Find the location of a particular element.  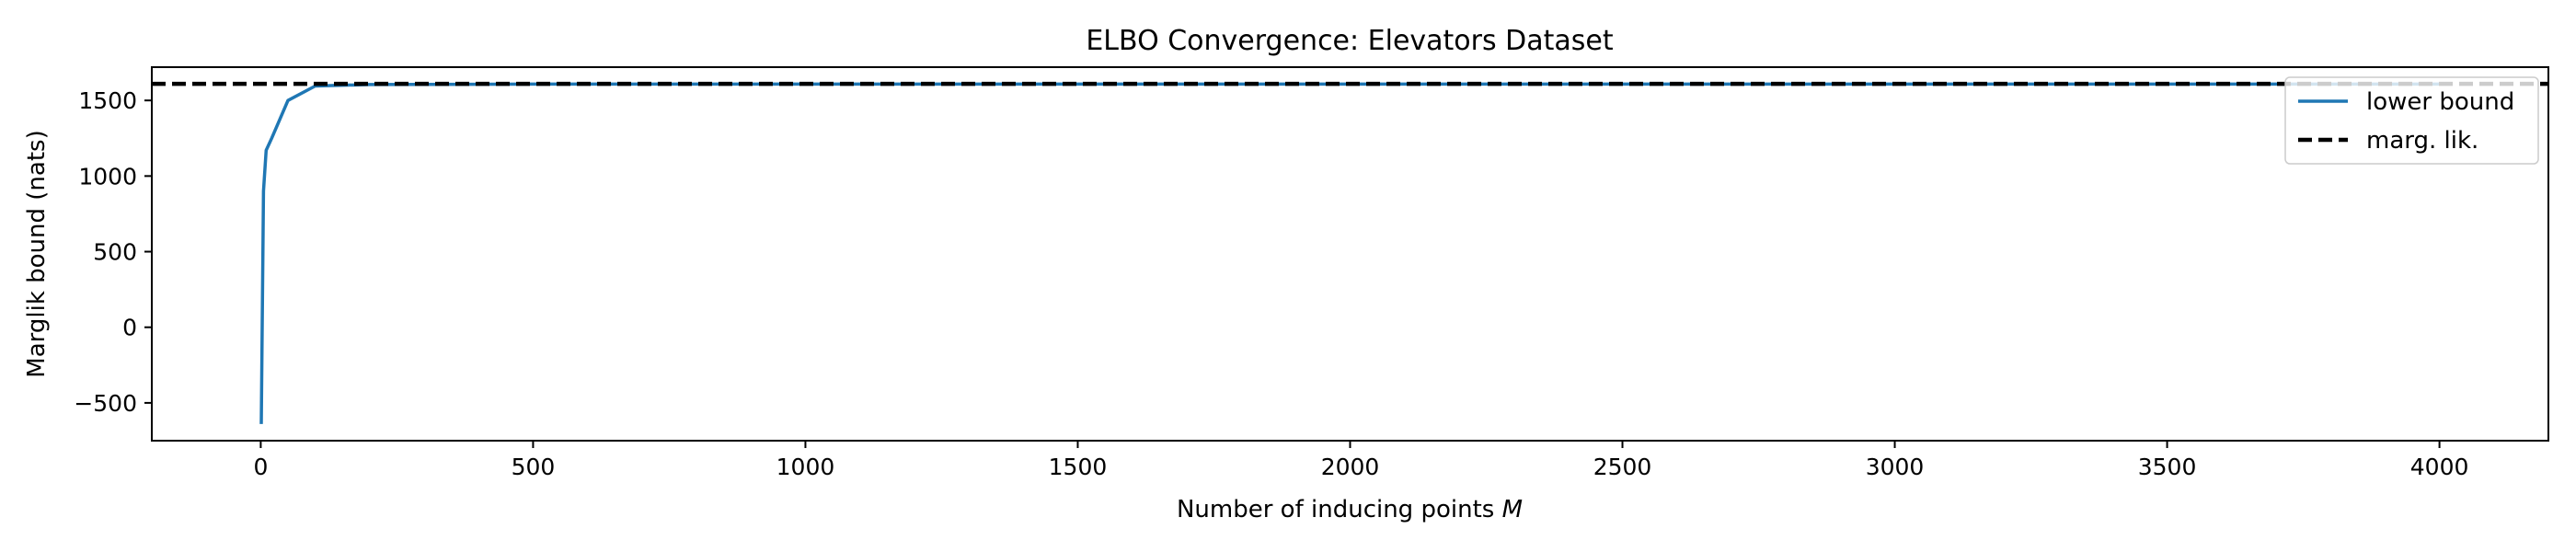

legend-box is located at coordinates (2411, 120).